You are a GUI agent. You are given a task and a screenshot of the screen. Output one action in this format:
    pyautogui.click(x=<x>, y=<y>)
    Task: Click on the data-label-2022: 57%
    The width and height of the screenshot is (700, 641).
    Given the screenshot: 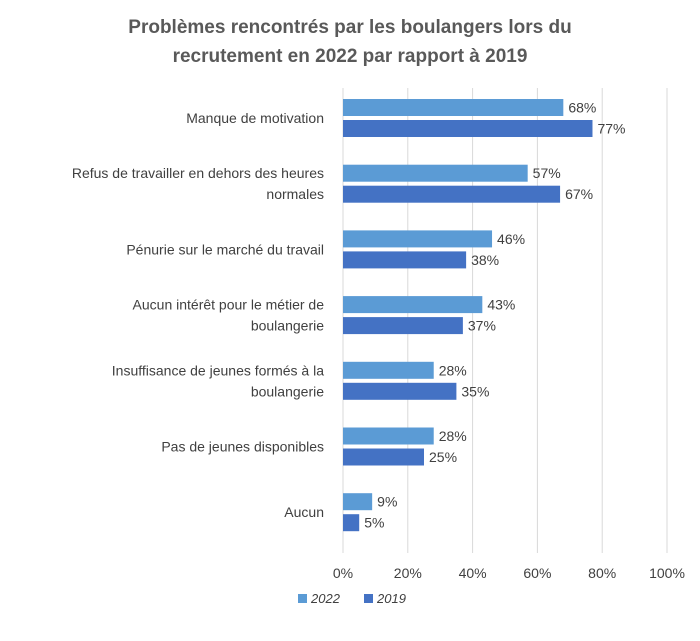 What is the action you would take?
    pyautogui.click(x=547, y=173)
    